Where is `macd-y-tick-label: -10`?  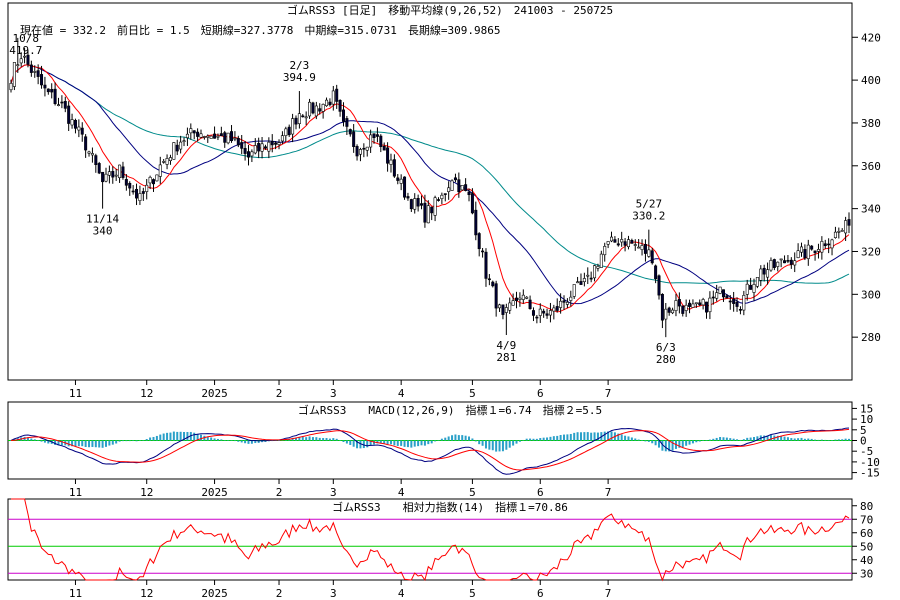 macd-y-tick-label: -10 is located at coordinates (870, 462).